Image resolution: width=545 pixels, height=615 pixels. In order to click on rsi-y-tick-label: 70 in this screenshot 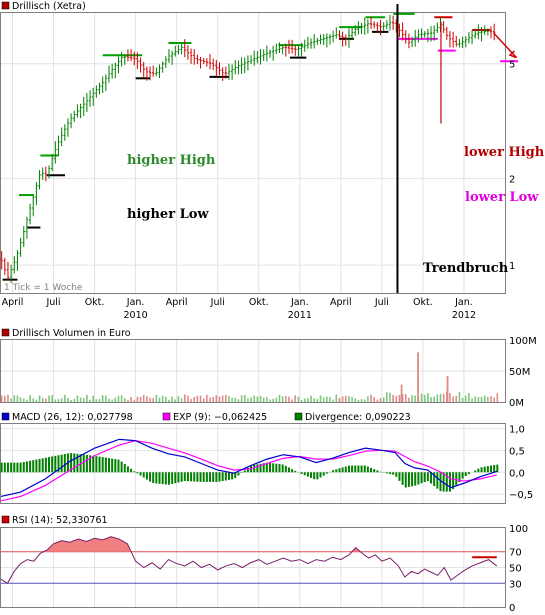, I will do `click(515, 553)`.